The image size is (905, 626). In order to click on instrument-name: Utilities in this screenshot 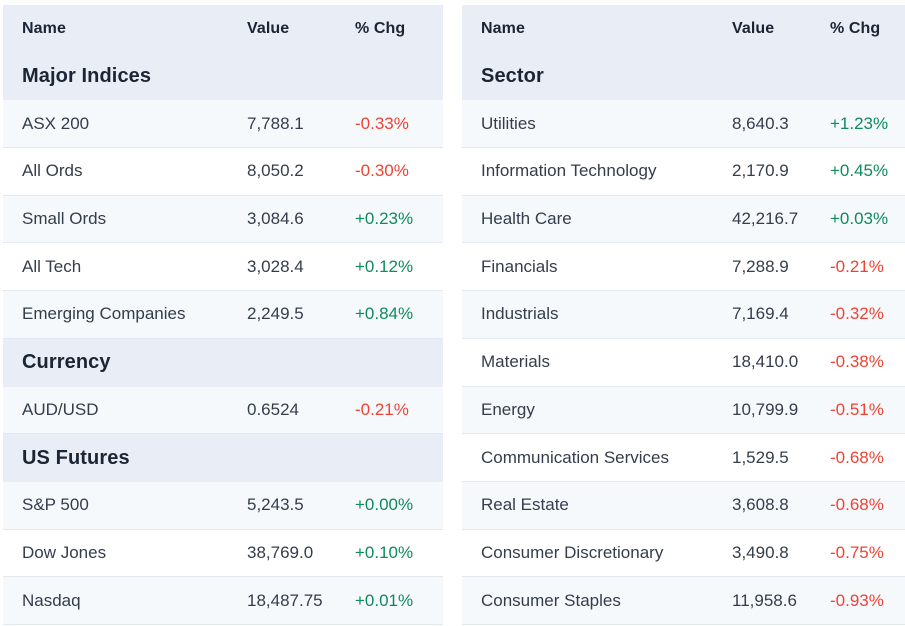, I will do `click(508, 123)`.